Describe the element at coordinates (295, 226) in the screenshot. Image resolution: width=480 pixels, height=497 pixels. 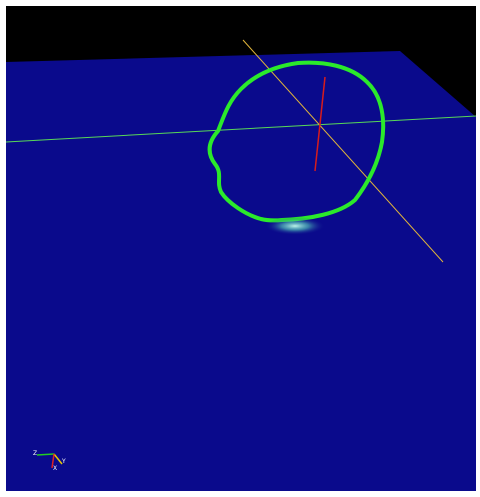
I see `glow-highlight` at that location.